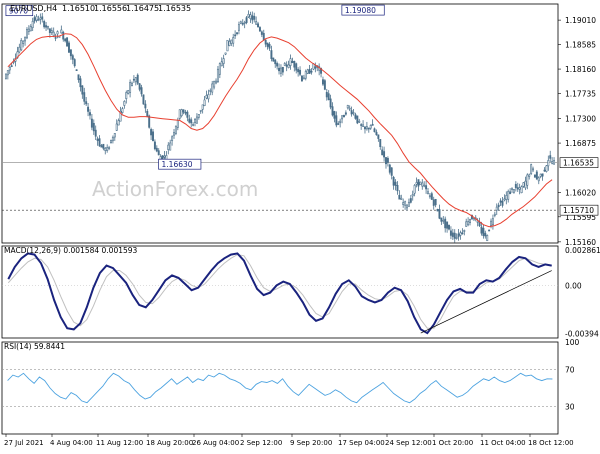 Image resolution: width=600 pixels, height=454 pixels. What do you see at coordinates (71, 250) in the screenshot?
I see `macd-title: MACD(12,26,9) 0.001584 0.001593` at bounding box center [71, 250].